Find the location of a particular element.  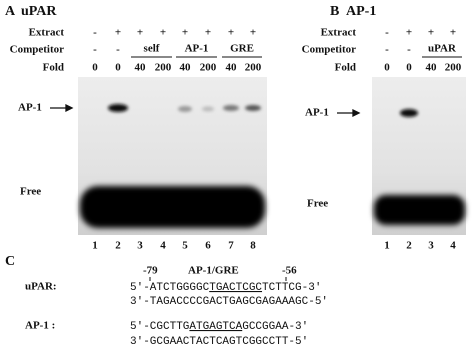

lane-number: 7 is located at coordinates (231, 246).